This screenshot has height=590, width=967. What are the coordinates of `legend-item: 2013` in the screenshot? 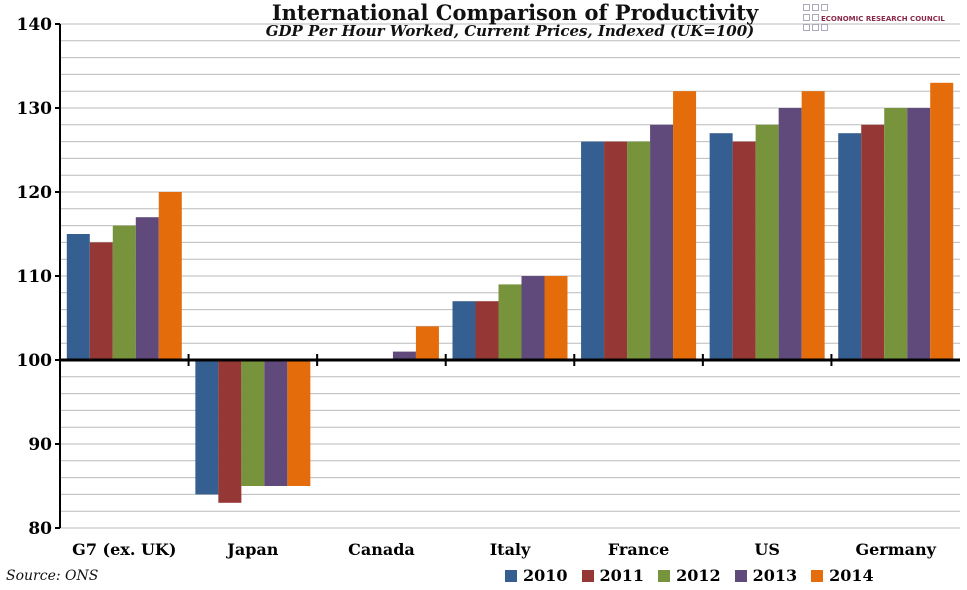 It's located at (766, 575).